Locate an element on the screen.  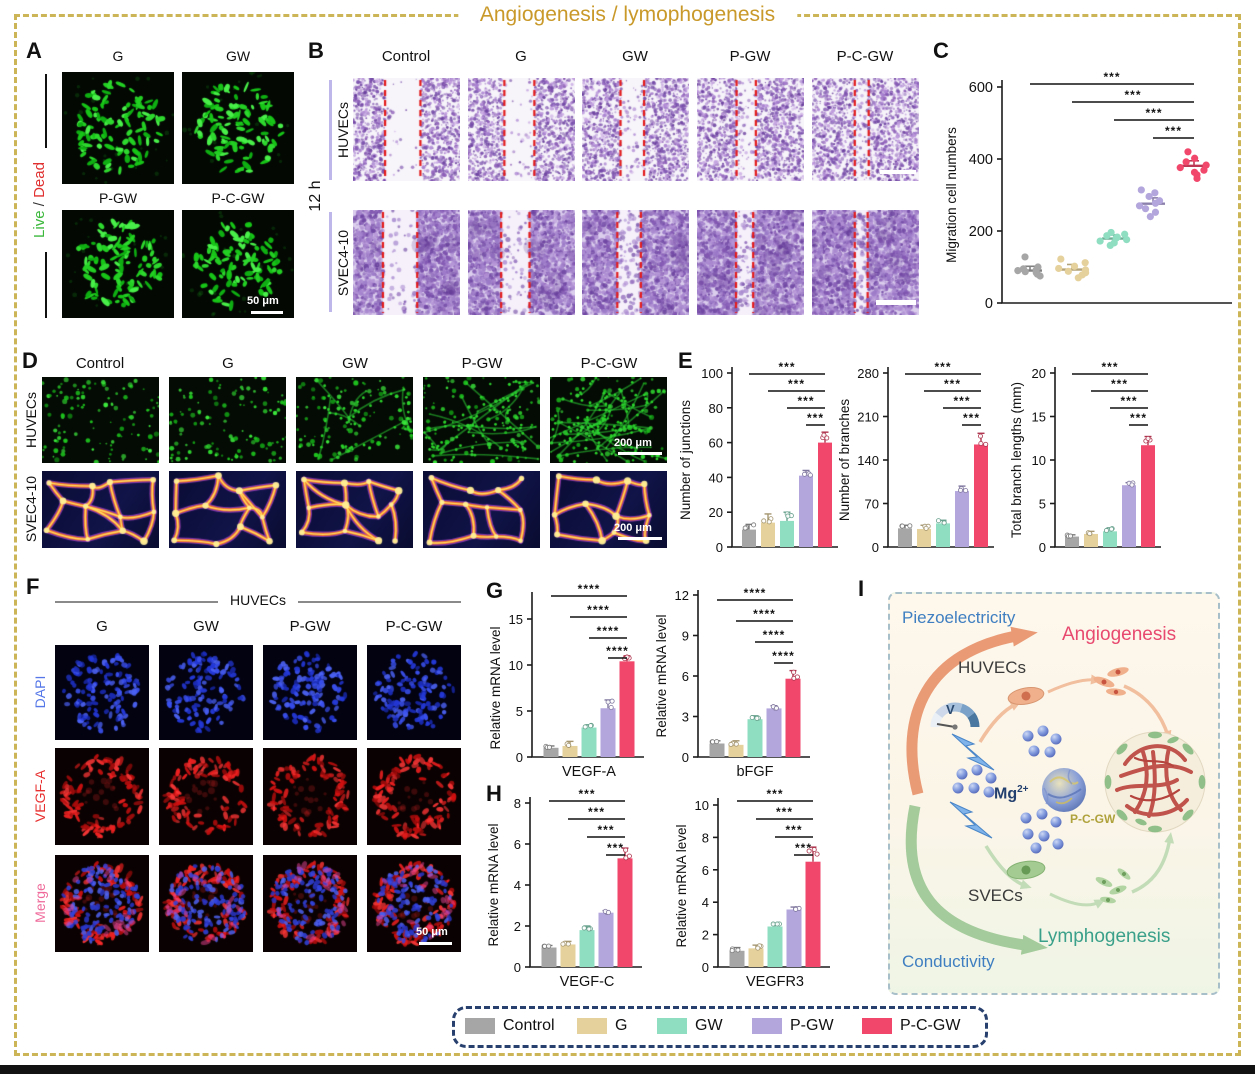
panel-b-col-control: Control is located at coordinates (406, 56).